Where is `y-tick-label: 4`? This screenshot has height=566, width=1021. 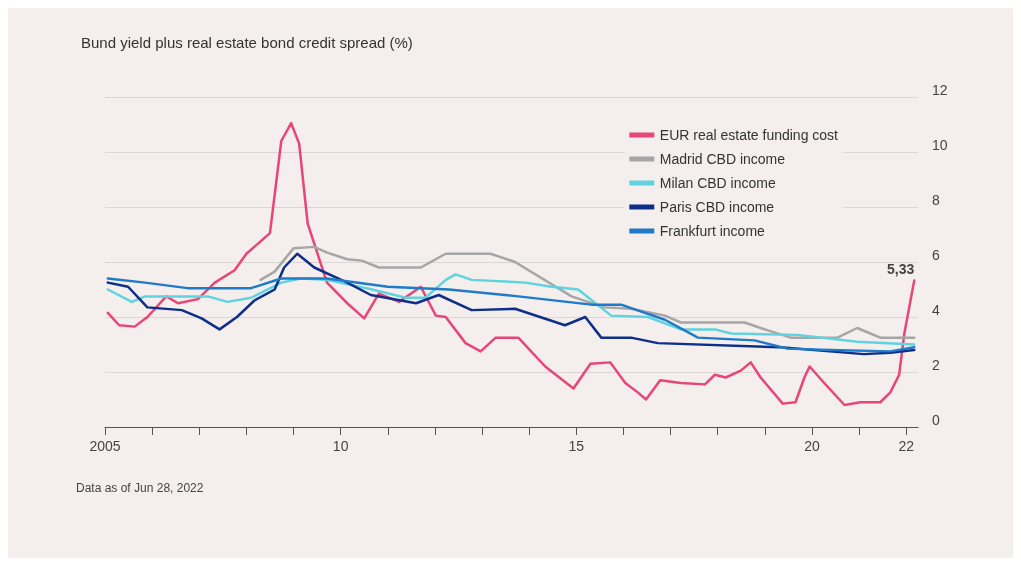 y-tick-label: 4 is located at coordinates (936, 310).